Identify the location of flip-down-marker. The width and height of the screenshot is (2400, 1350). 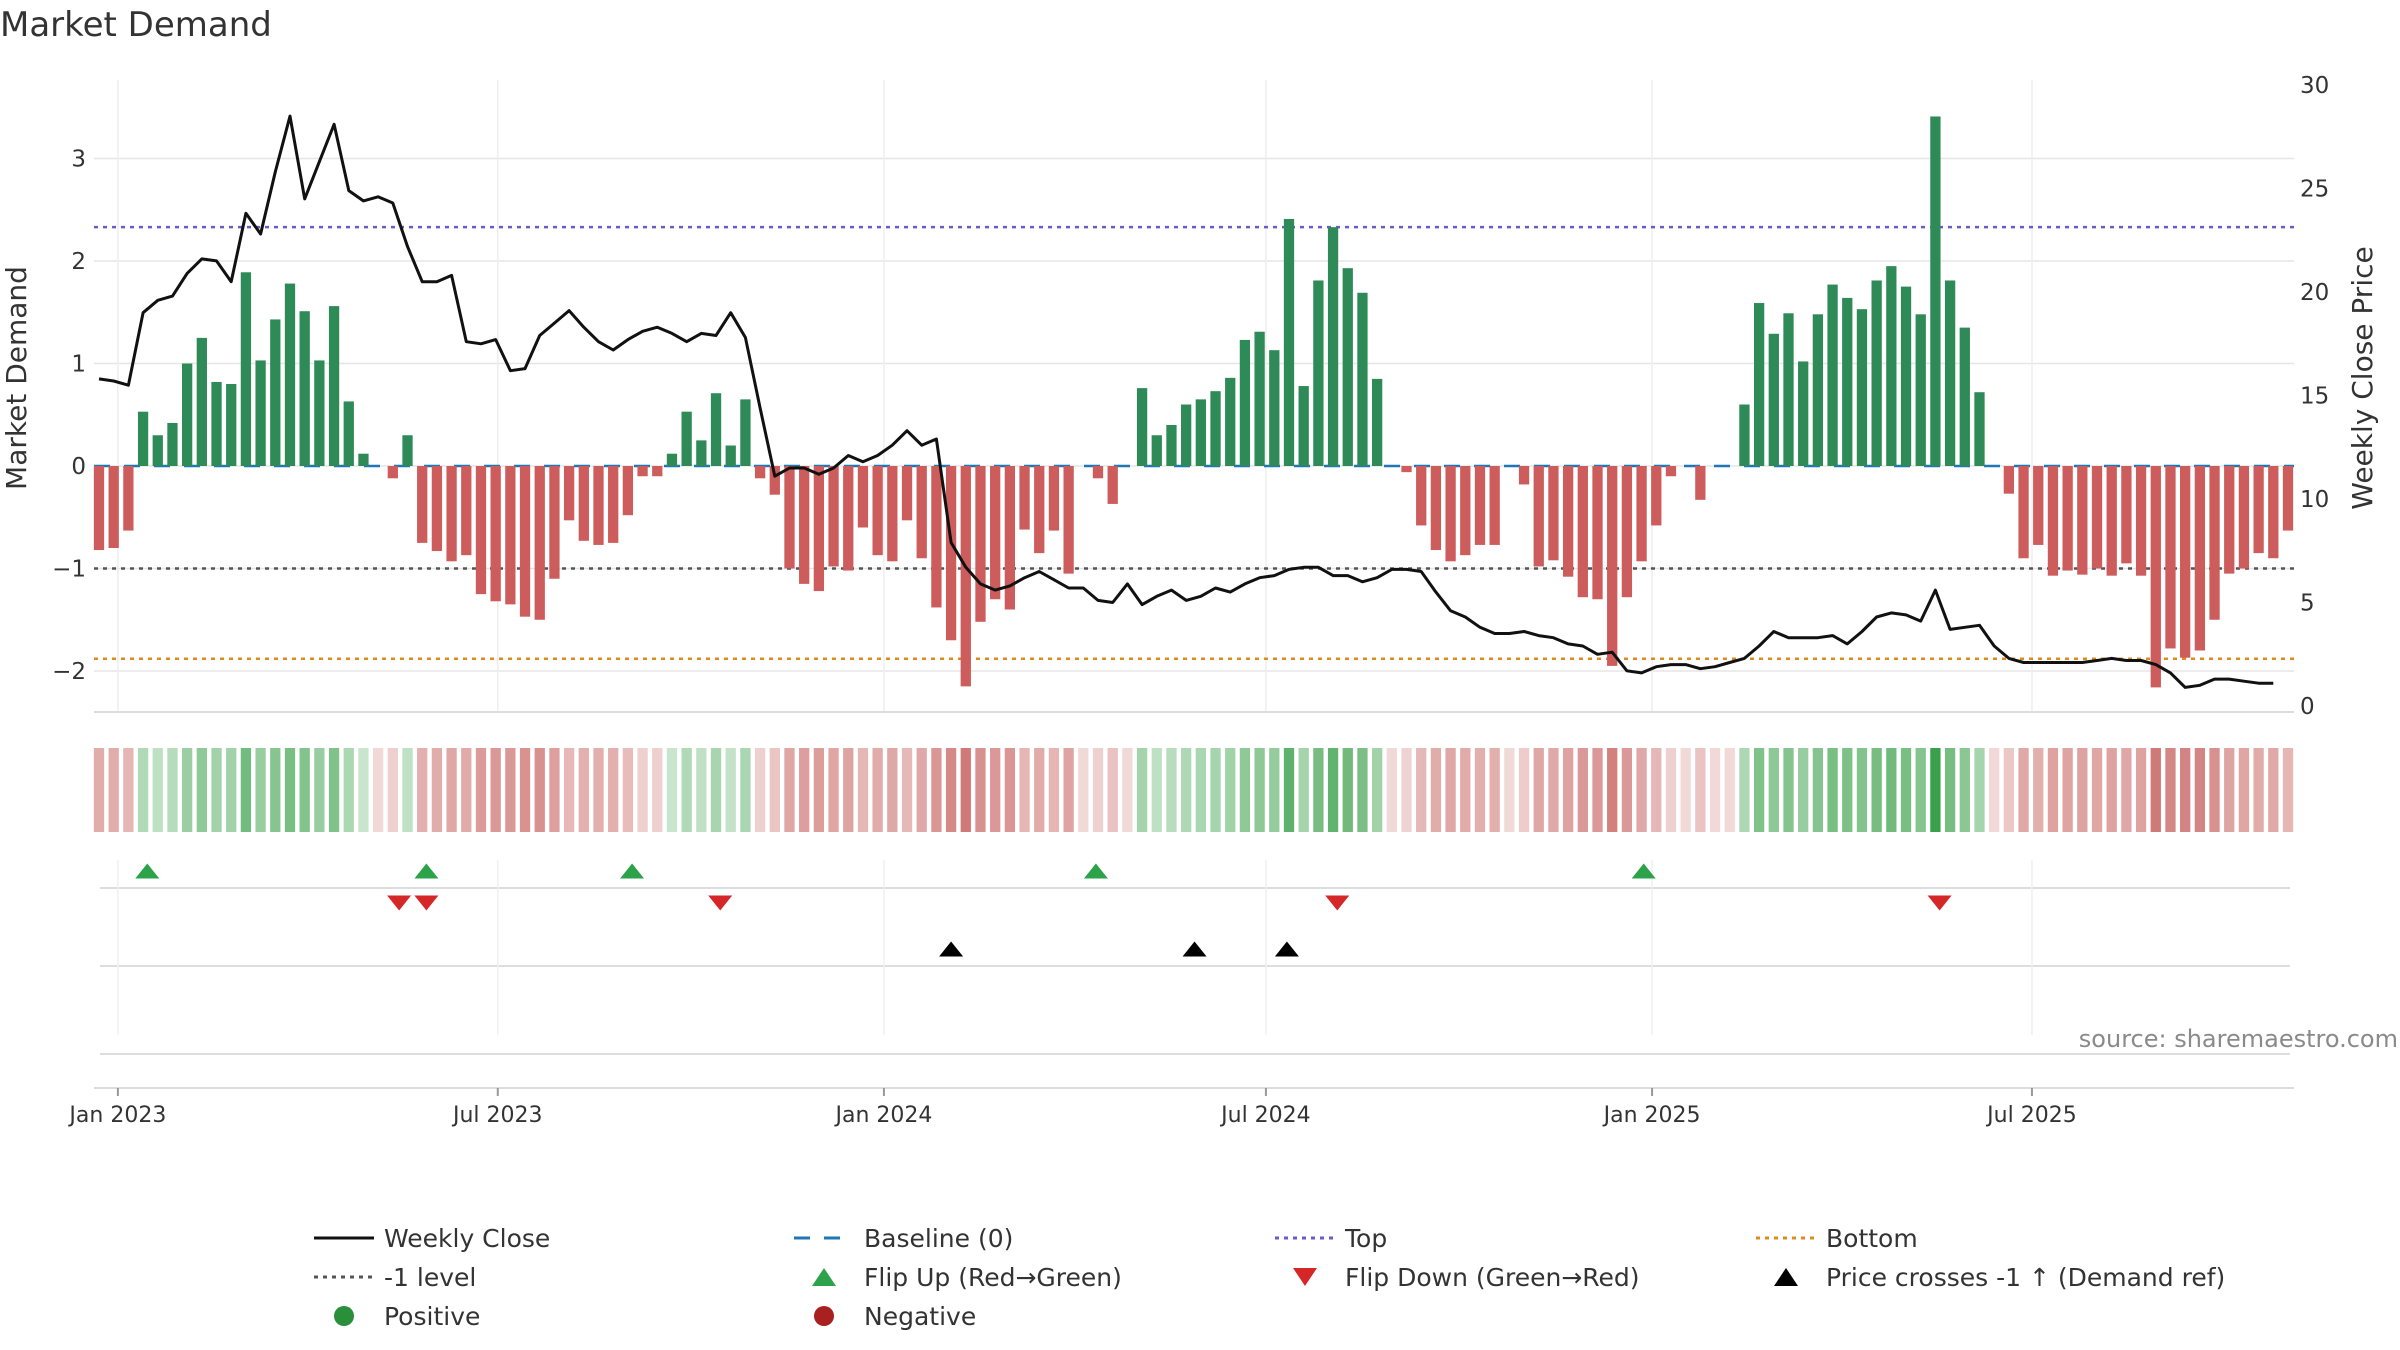
(426, 903).